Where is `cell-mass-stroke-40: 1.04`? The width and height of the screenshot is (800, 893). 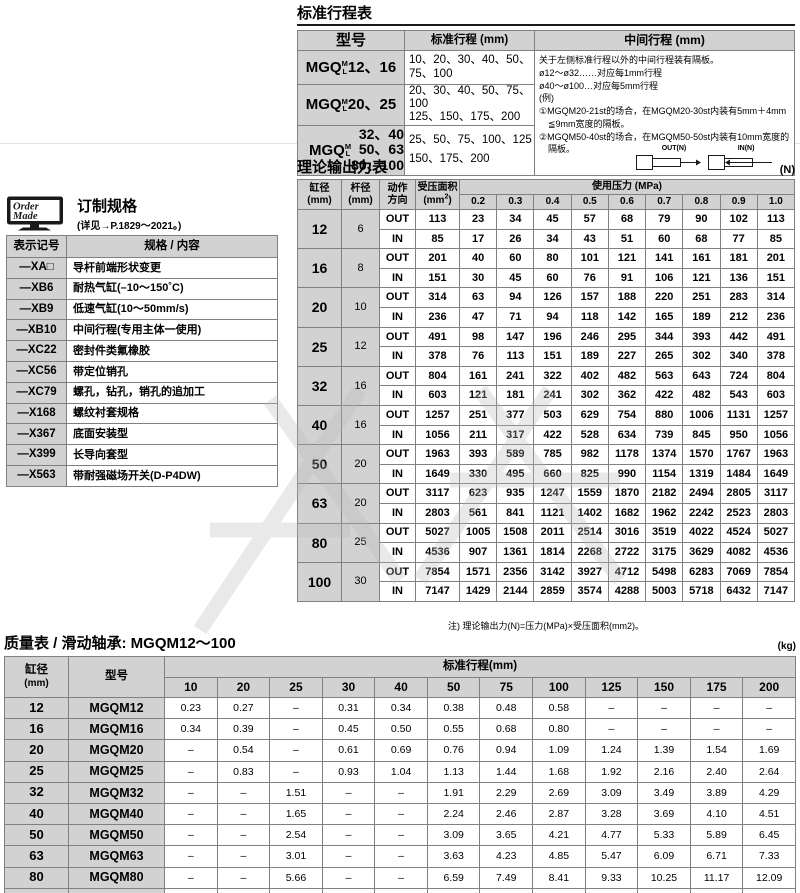 cell-mass-stroke-40: 1.04 is located at coordinates (401, 771).